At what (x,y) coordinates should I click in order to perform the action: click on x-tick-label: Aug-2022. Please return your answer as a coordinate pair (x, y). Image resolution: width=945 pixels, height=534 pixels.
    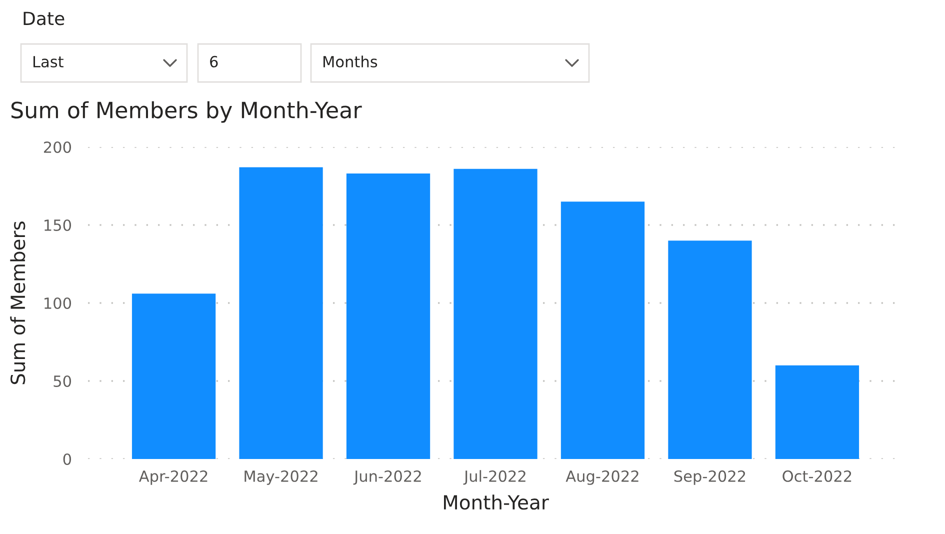
    Looking at the image, I should click on (602, 477).